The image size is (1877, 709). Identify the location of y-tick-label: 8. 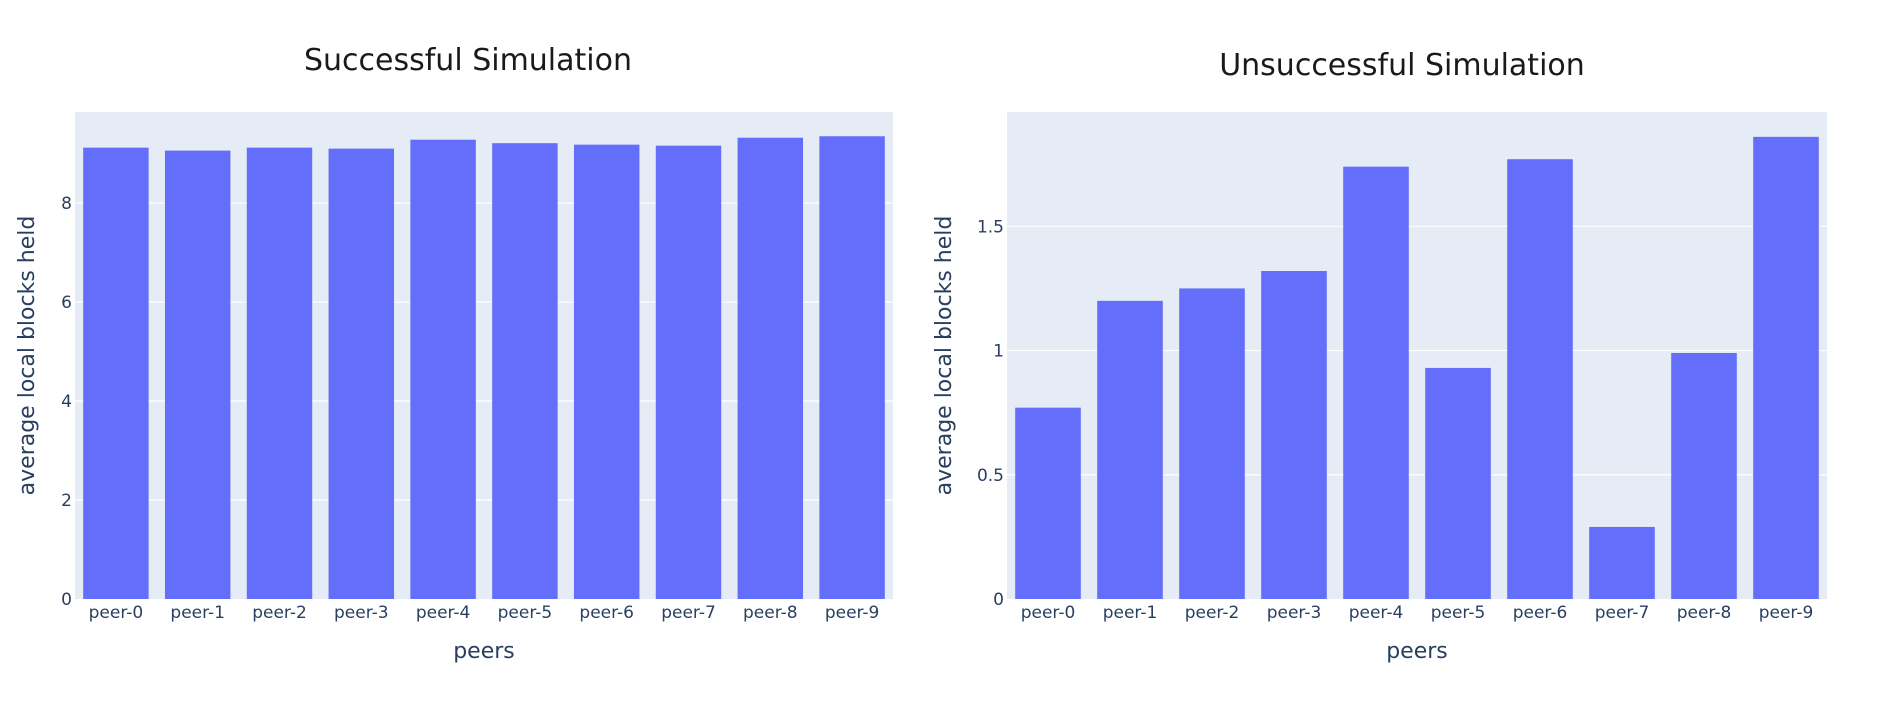
(66, 204).